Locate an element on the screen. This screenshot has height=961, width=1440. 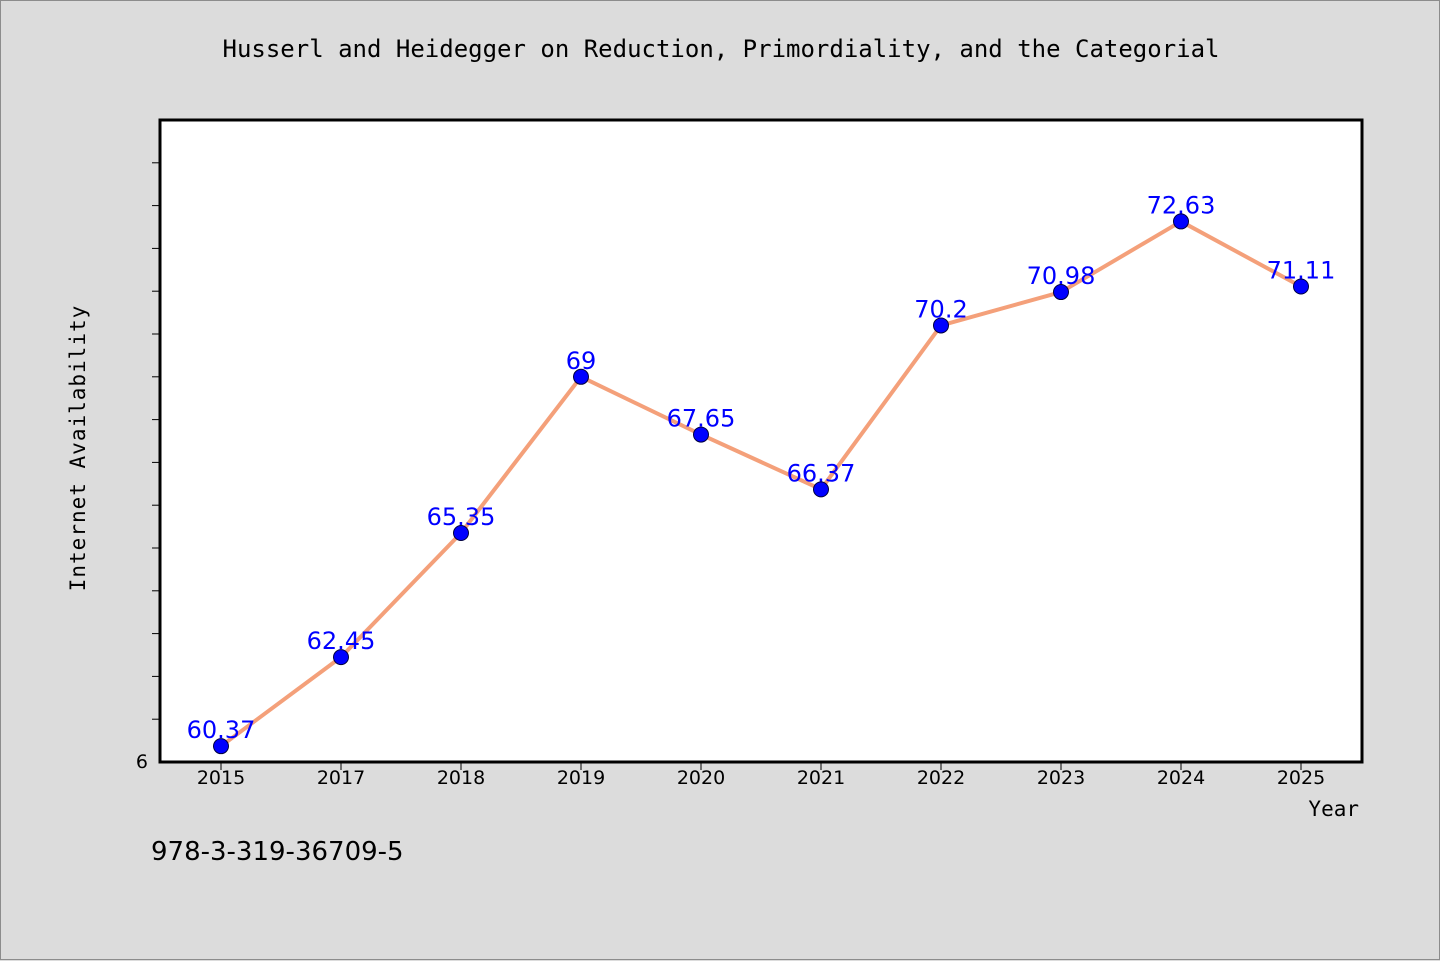
x-tick-label: 2025 is located at coordinates (1301, 778).